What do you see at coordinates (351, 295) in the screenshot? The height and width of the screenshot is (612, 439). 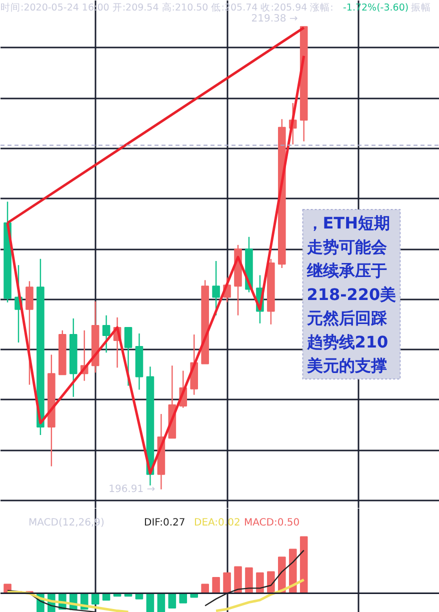 I see `annotation: ，ETH短期走势可能会继续承压于218-220美元然后回踩趋势线210美元的支撑` at bounding box center [351, 295].